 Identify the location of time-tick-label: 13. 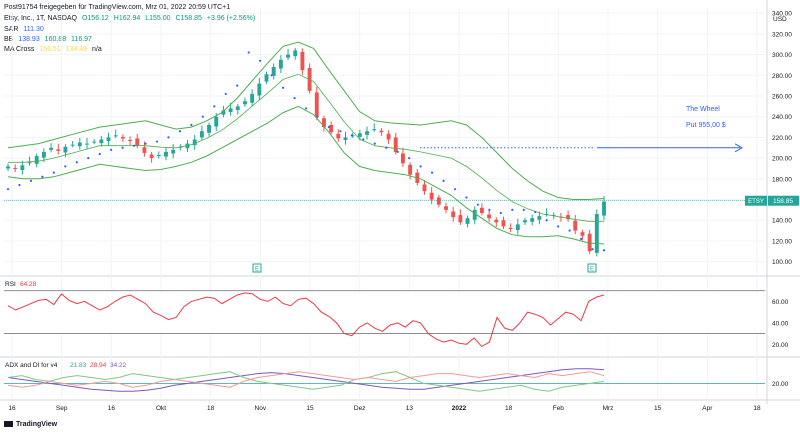
(410, 408).